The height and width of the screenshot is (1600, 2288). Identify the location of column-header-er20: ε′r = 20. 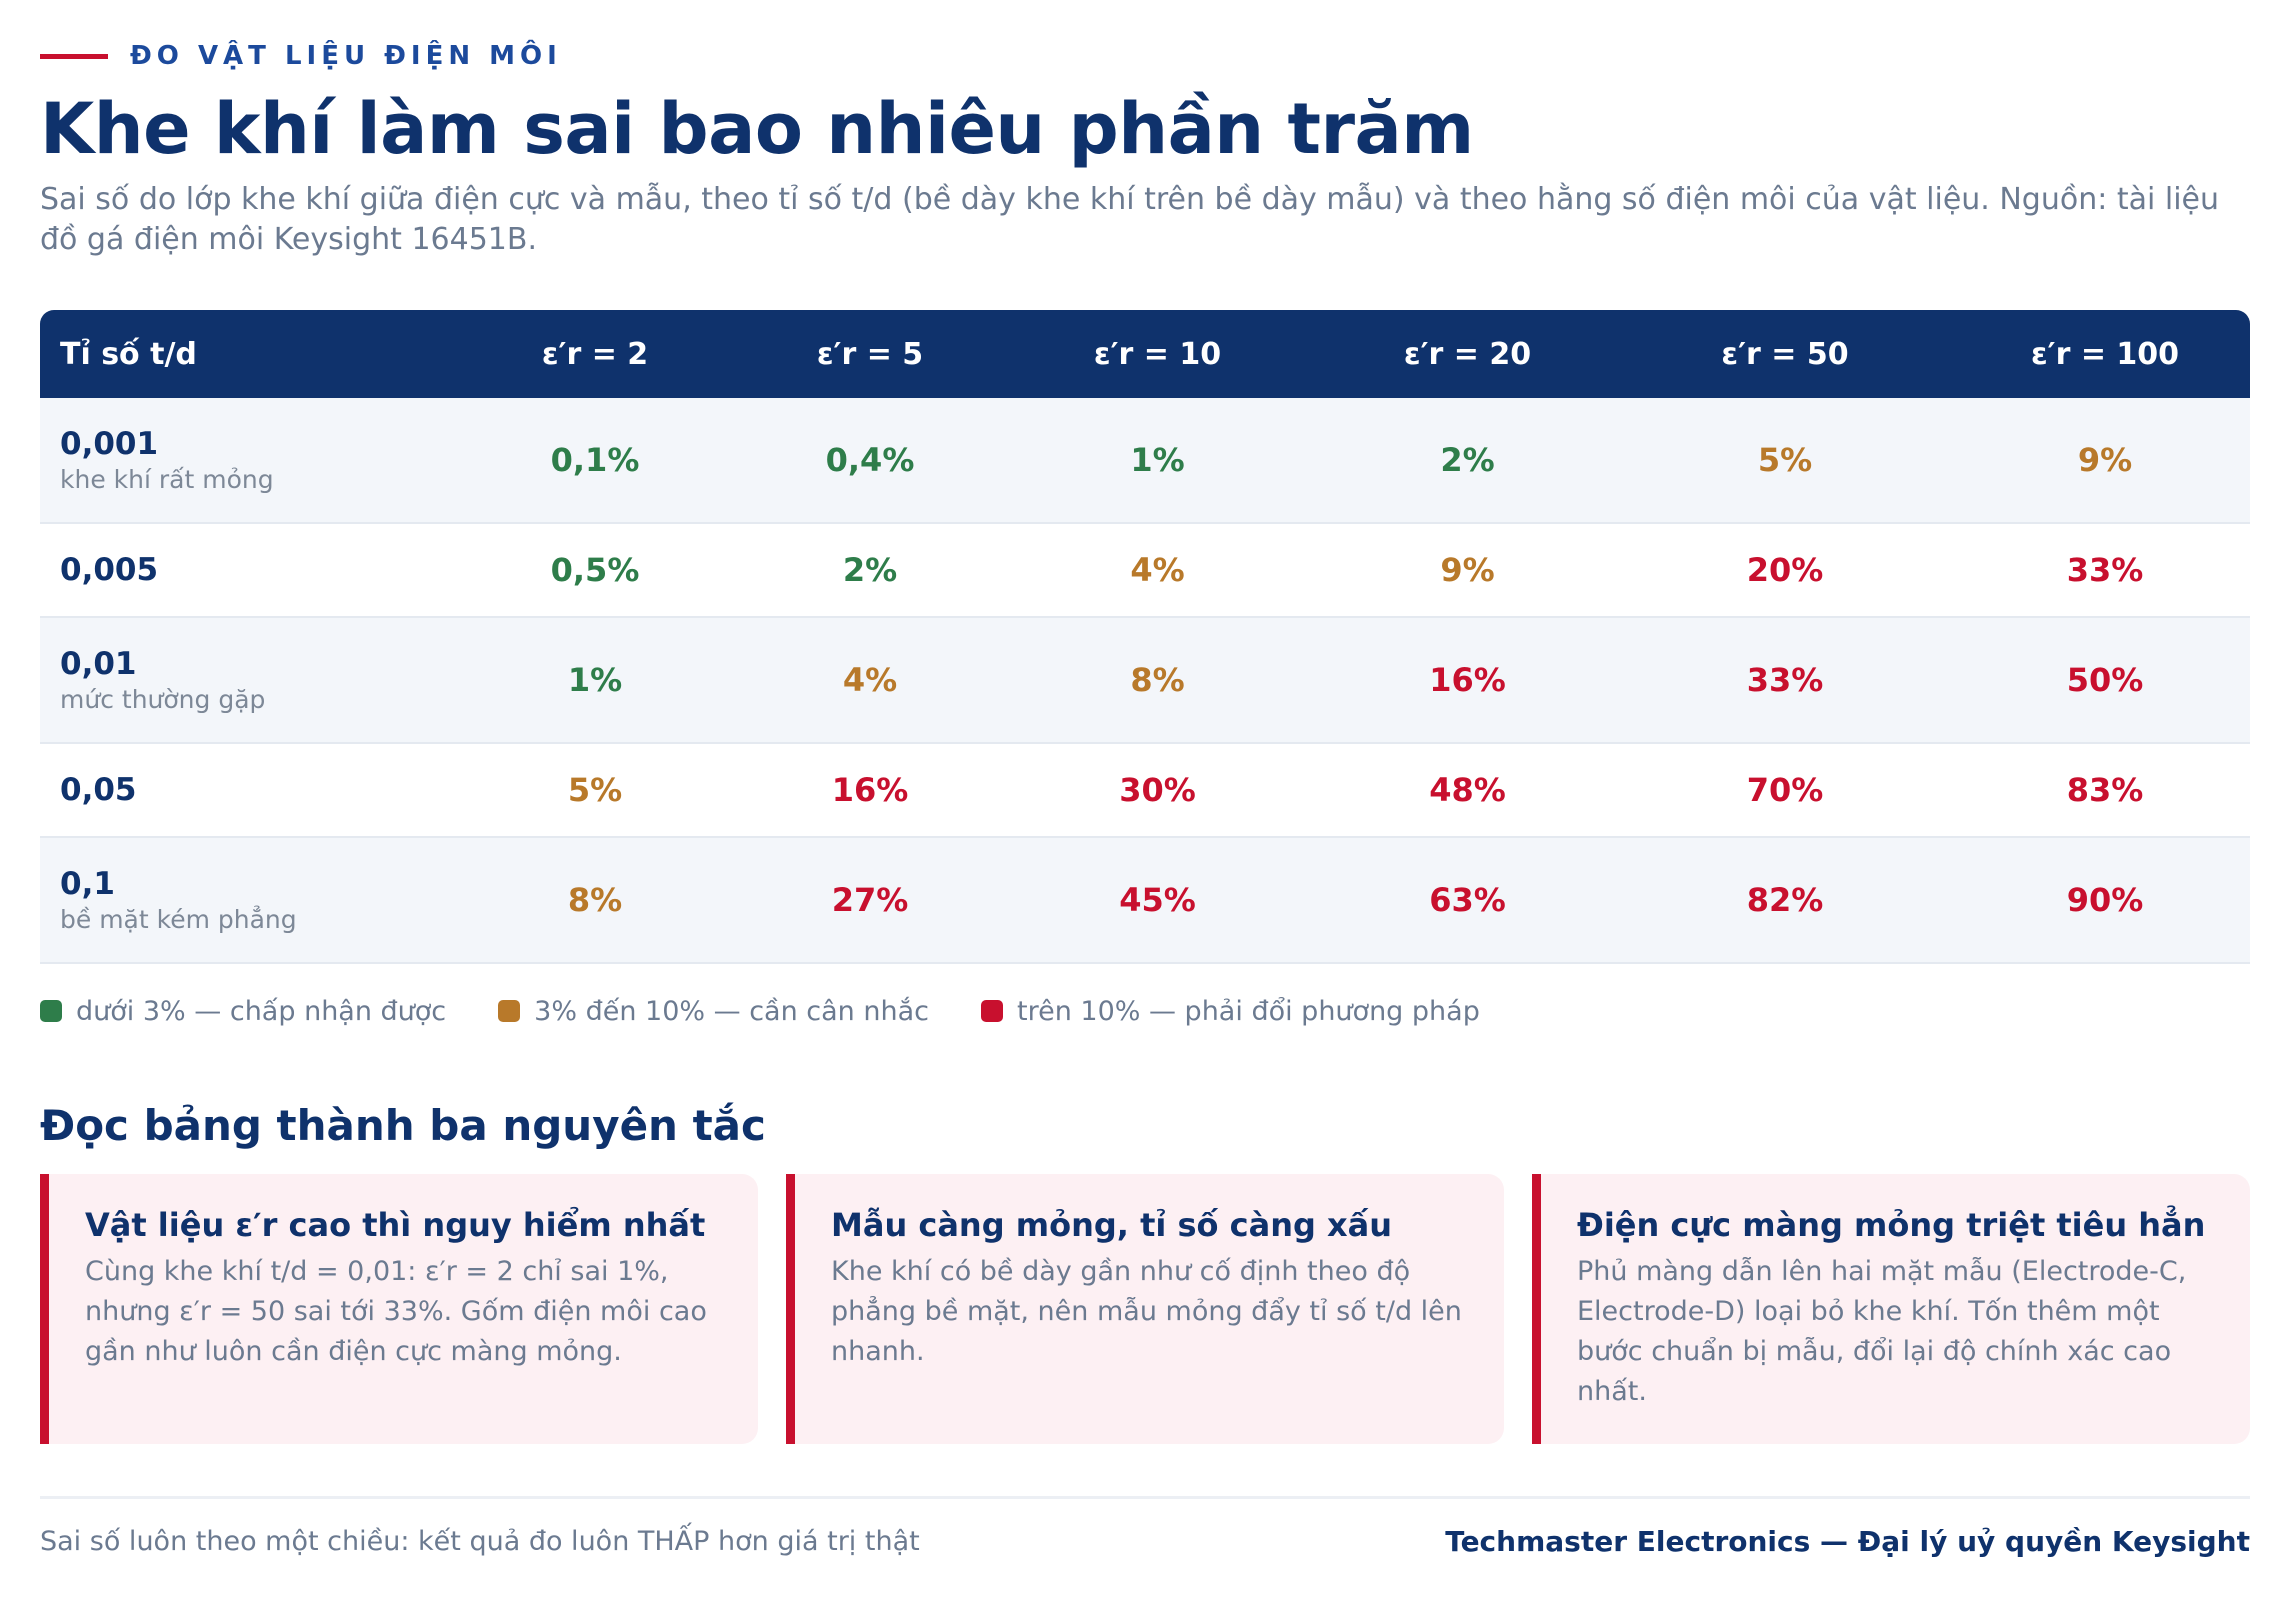
(1467, 354).